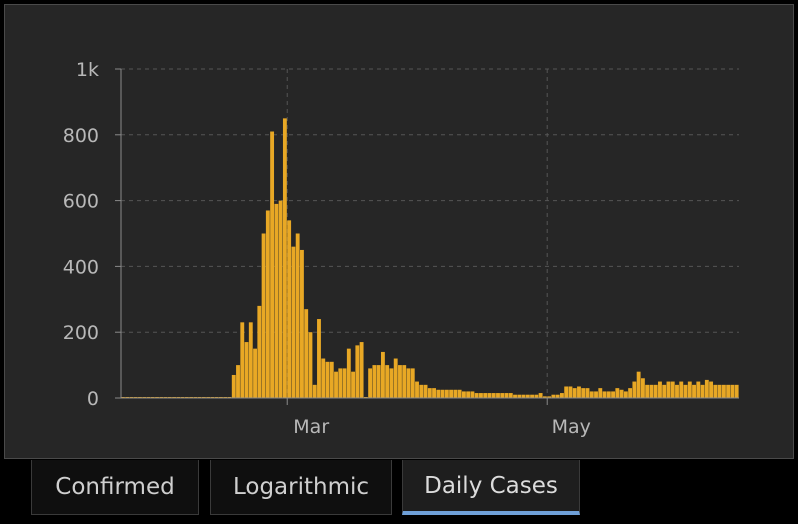  What do you see at coordinates (81, 333) in the screenshot?
I see `y-tick-label: 200` at bounding box center [81, 333].